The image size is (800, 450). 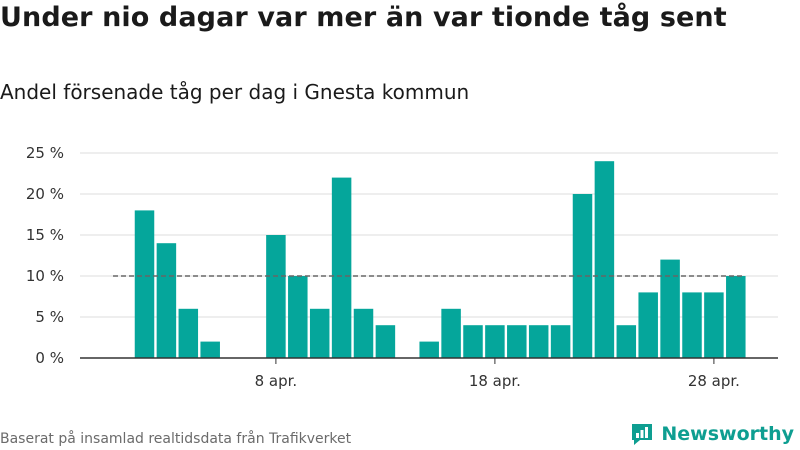 I want to click on brand-name: Newsworthy, so click(x=727, y=434).